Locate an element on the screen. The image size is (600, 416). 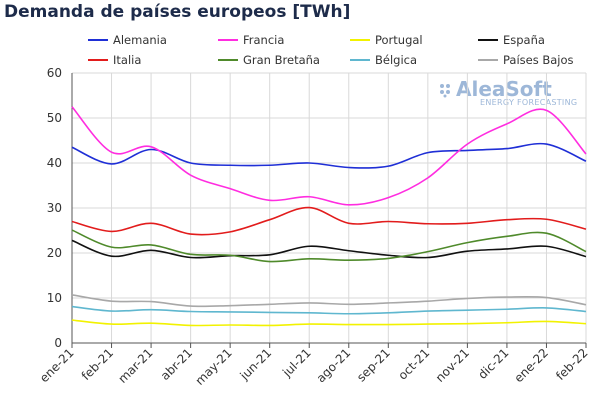
legend-label: Bélgica is located at coordinates (396, 60).